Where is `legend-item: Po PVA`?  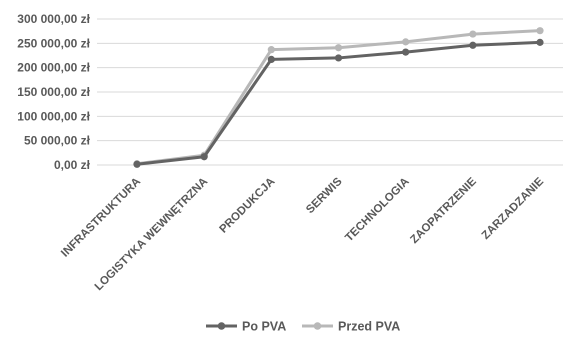
legend-item: Po PVA is located at coordinates (246, 327).